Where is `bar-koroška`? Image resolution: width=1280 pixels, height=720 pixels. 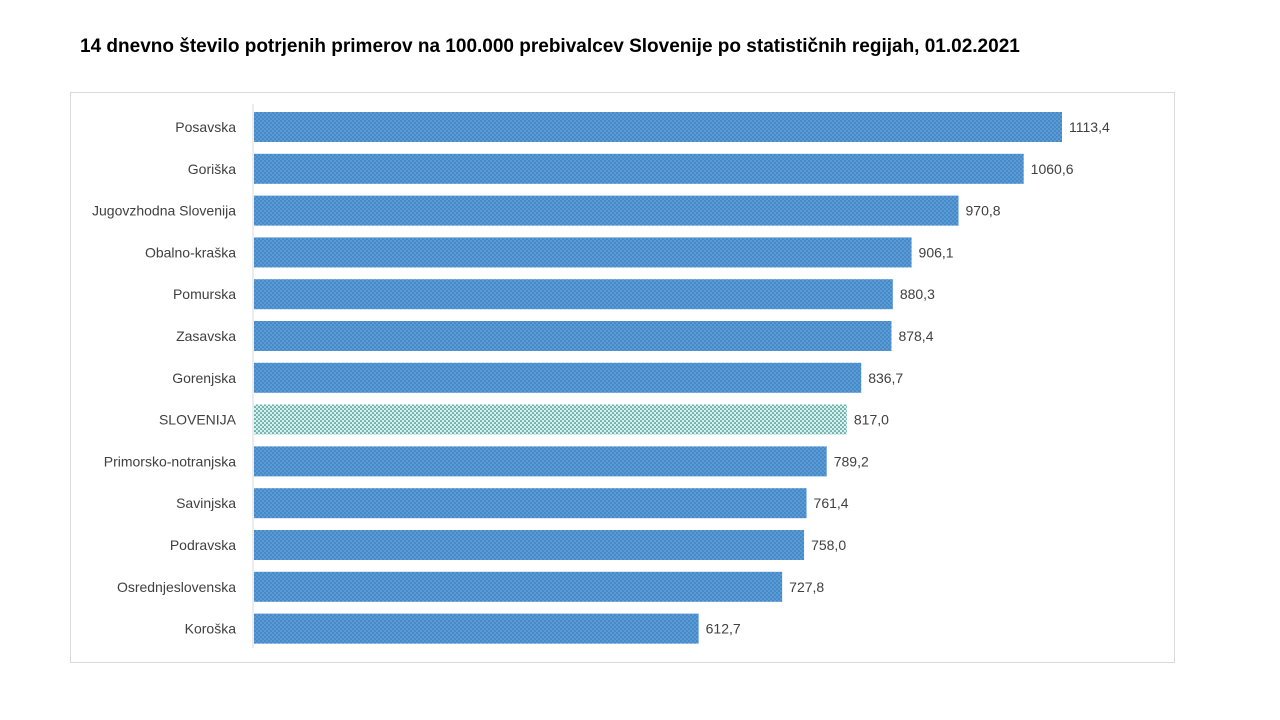
bar-koroška is located at coordinates (476, 628).